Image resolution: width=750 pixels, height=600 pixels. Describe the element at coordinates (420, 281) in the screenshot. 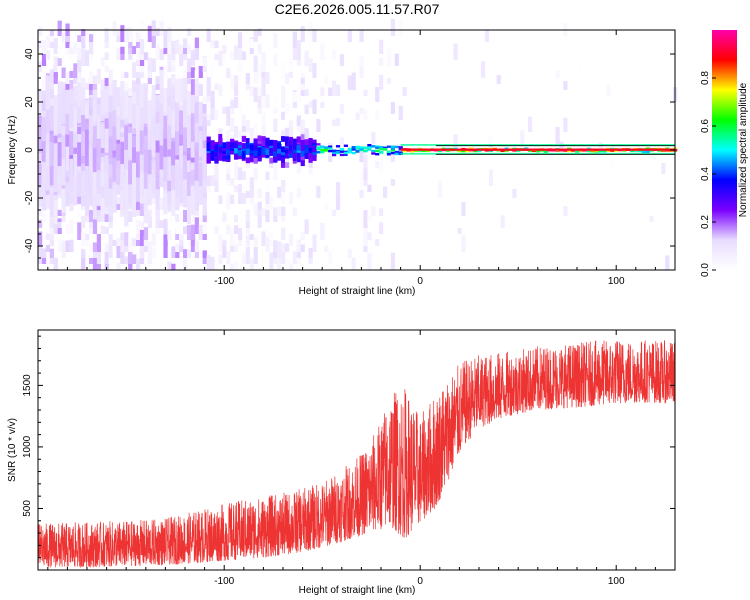

I see `x-tick-label: 0` at that location.